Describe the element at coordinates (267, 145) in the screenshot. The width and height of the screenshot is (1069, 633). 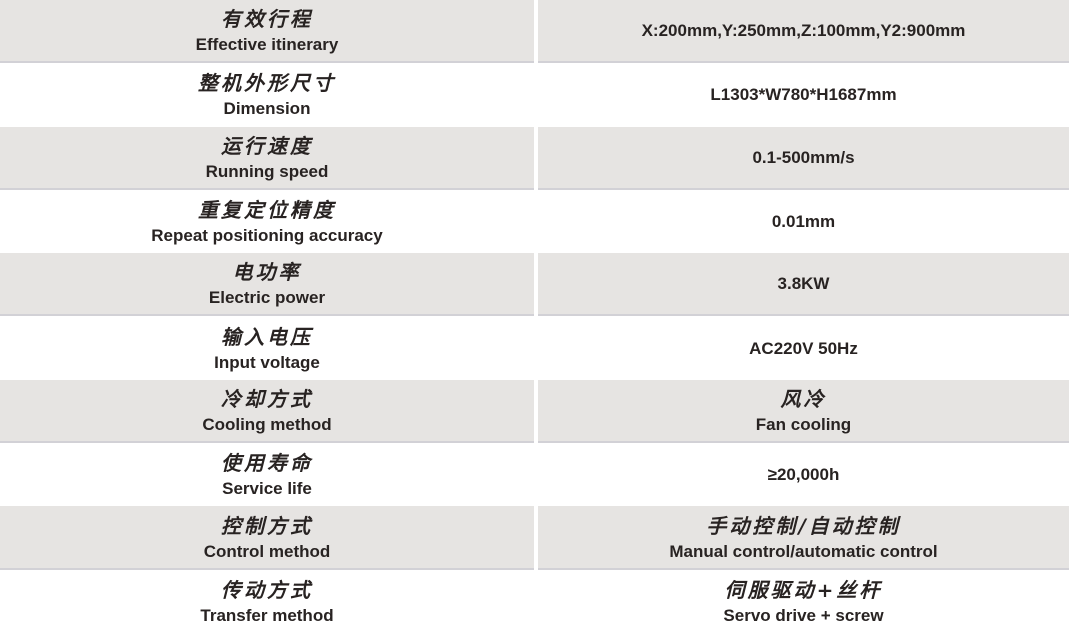
I see `spec-label-zh: 运行速度` at that location.